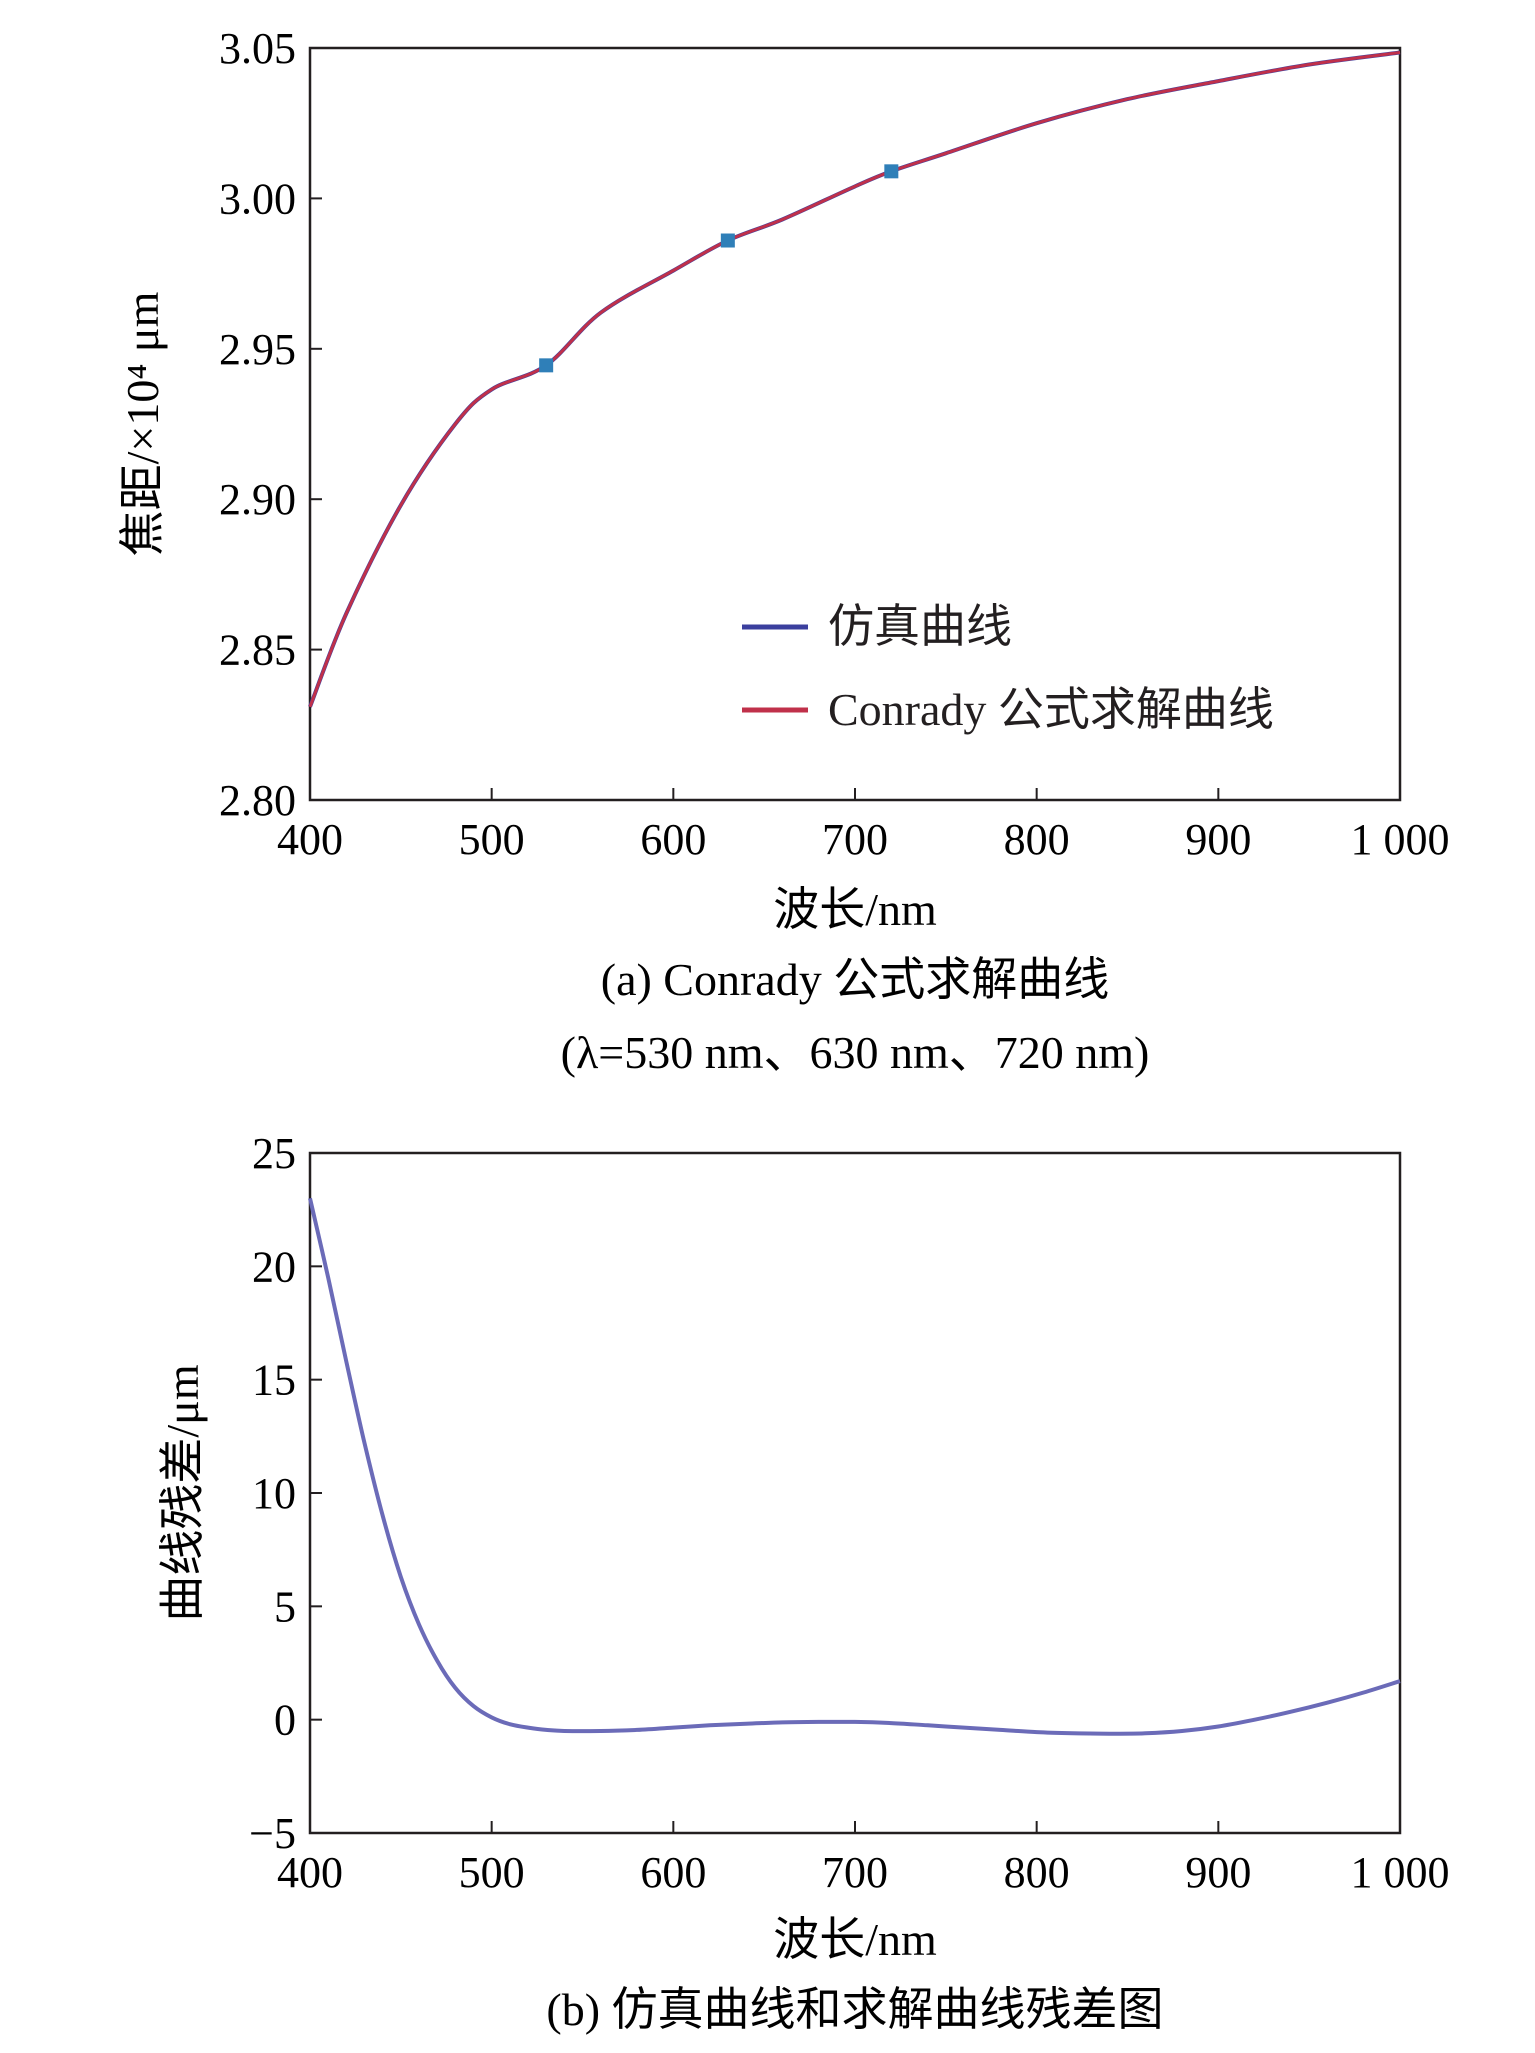 The width and height of the screenshot is (1535, 2053). What do you see at coordinates (854, 2009) in the screenshot?
I see `chart-b-caption: (b) 仿真曲线和求解曲线残差图` at bounding box center [854, 2009].